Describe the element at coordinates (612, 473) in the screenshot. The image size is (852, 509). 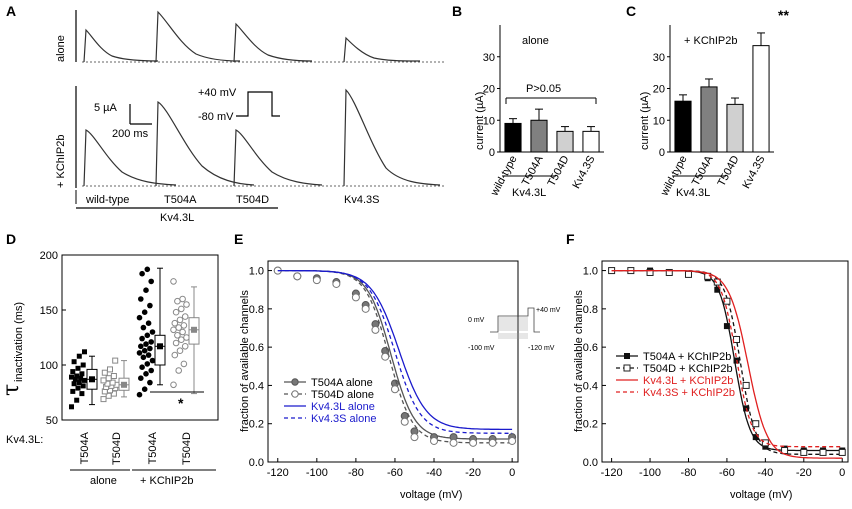
I see `chart-f-xtick-label-0: -120` at that location.